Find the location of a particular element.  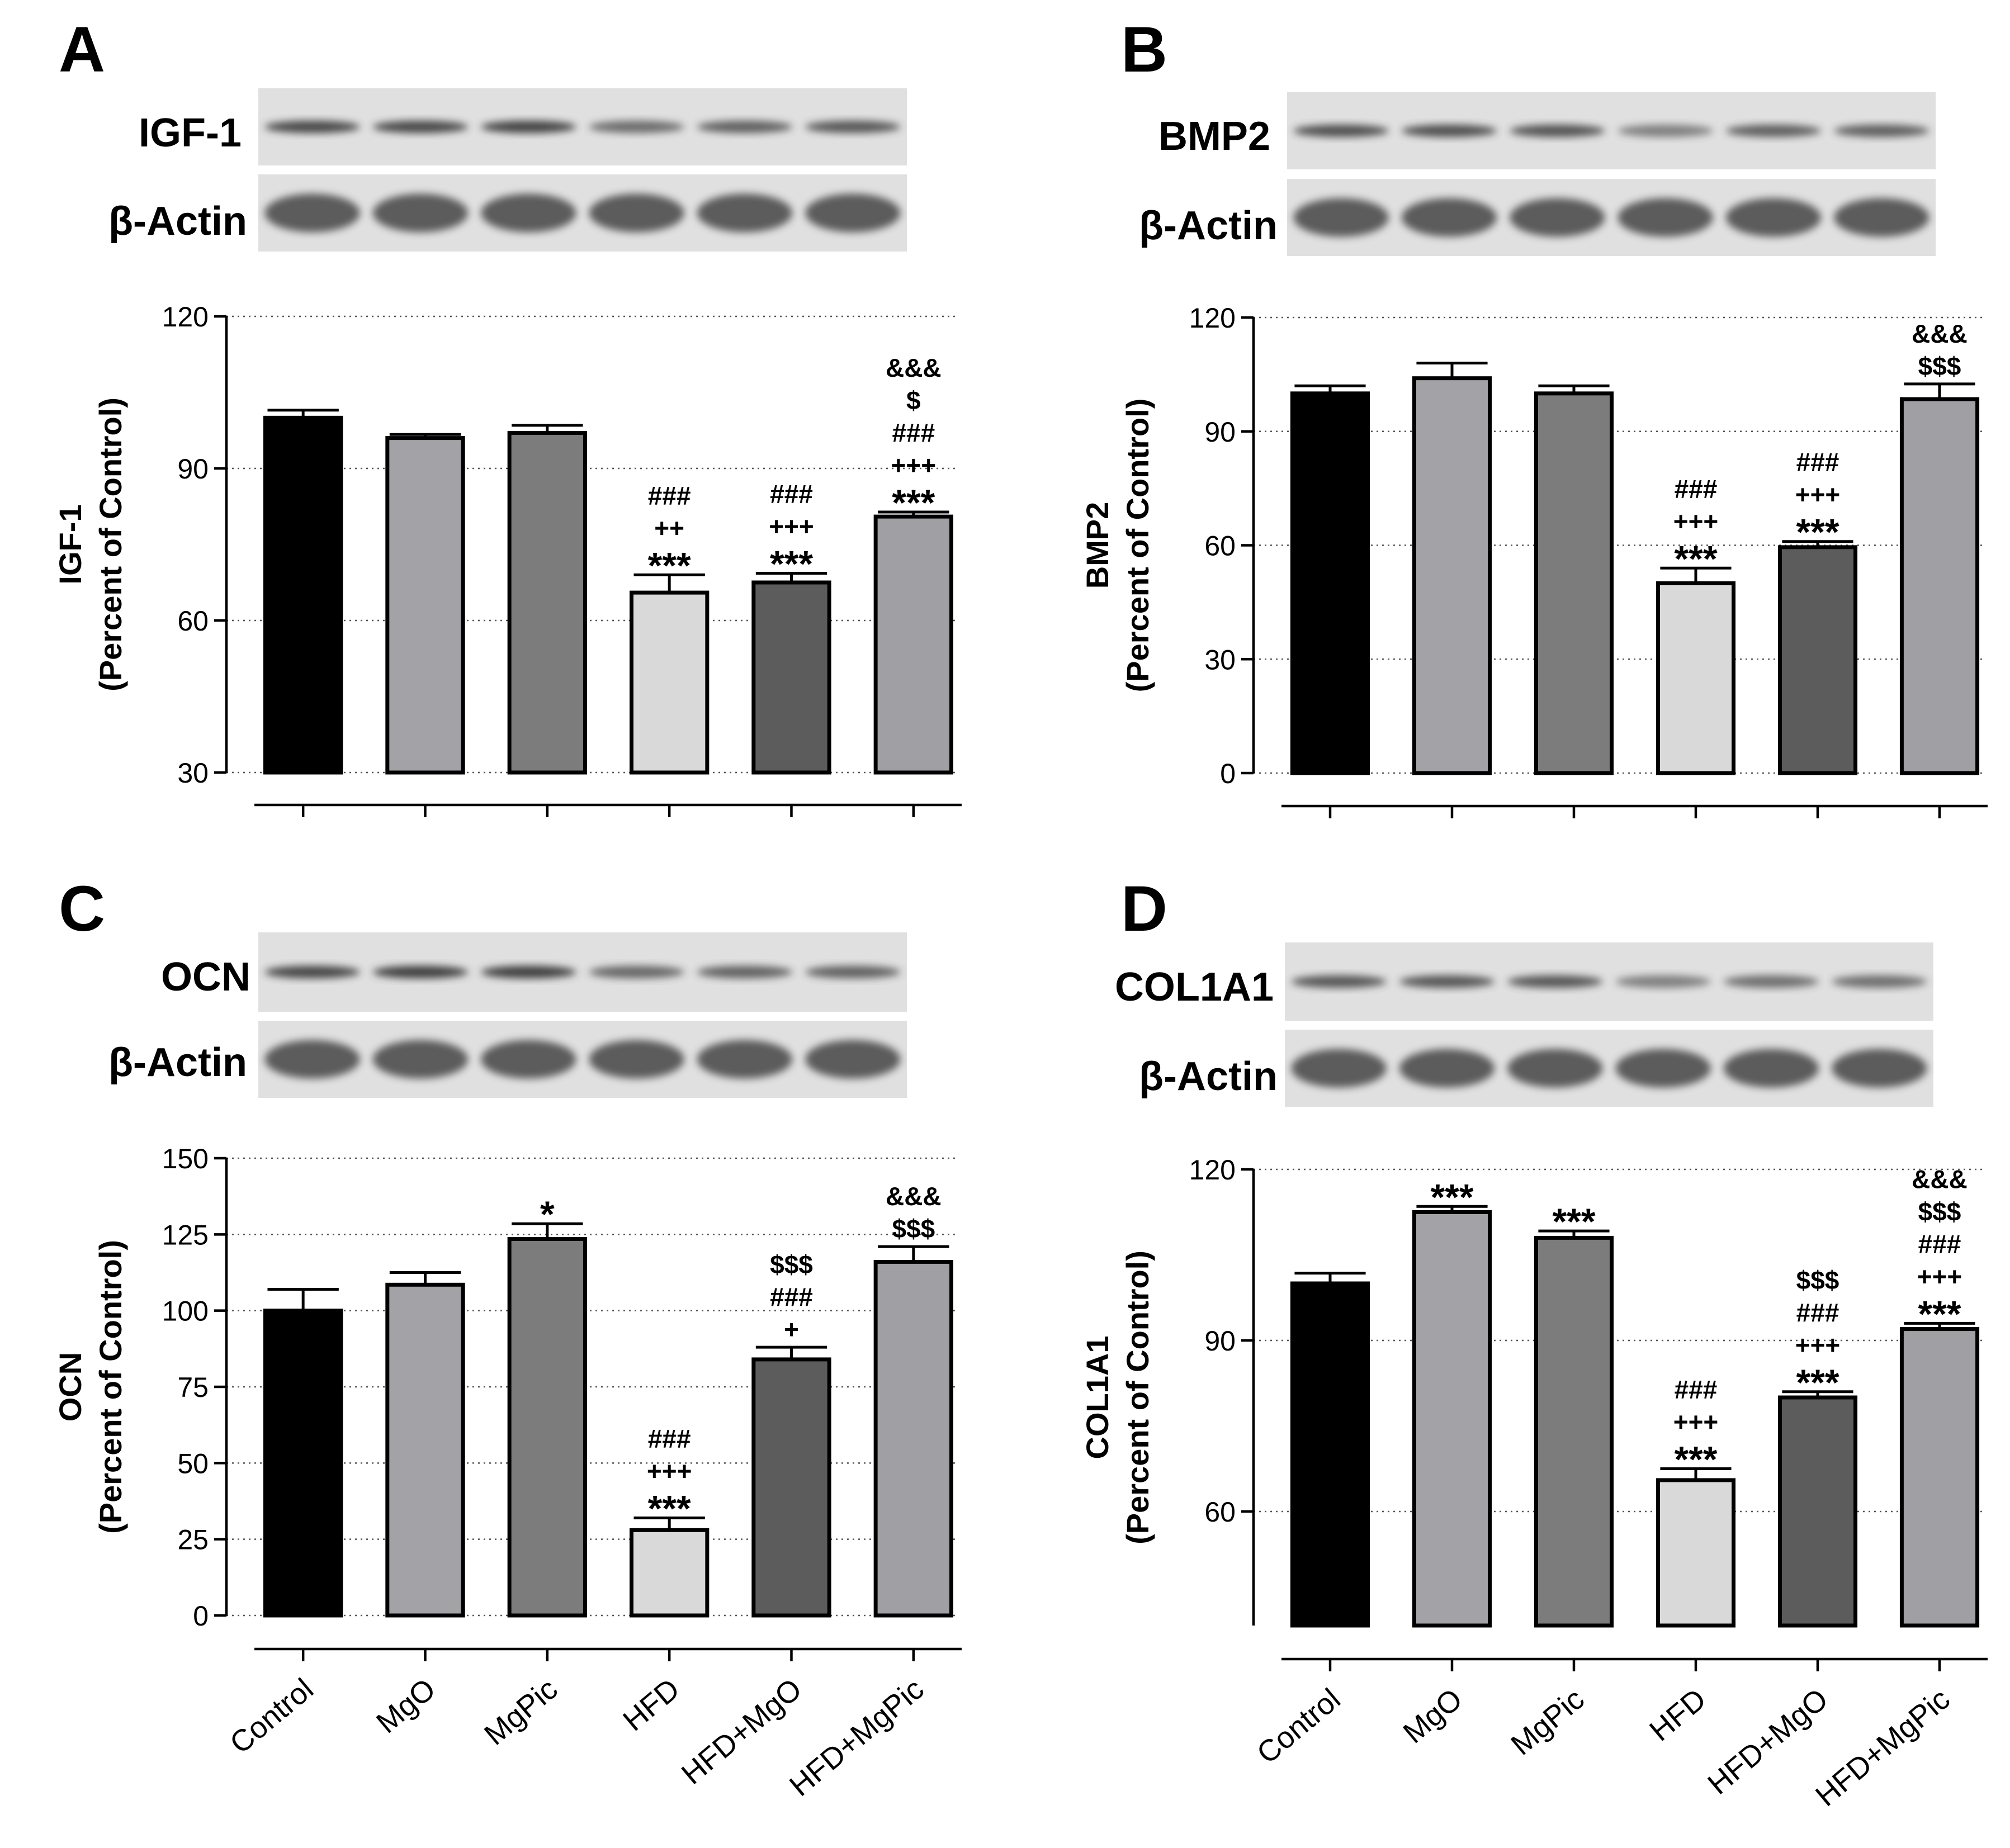

blot-label-actin-d: β-Actin is located at coordinates (1208, 1076).